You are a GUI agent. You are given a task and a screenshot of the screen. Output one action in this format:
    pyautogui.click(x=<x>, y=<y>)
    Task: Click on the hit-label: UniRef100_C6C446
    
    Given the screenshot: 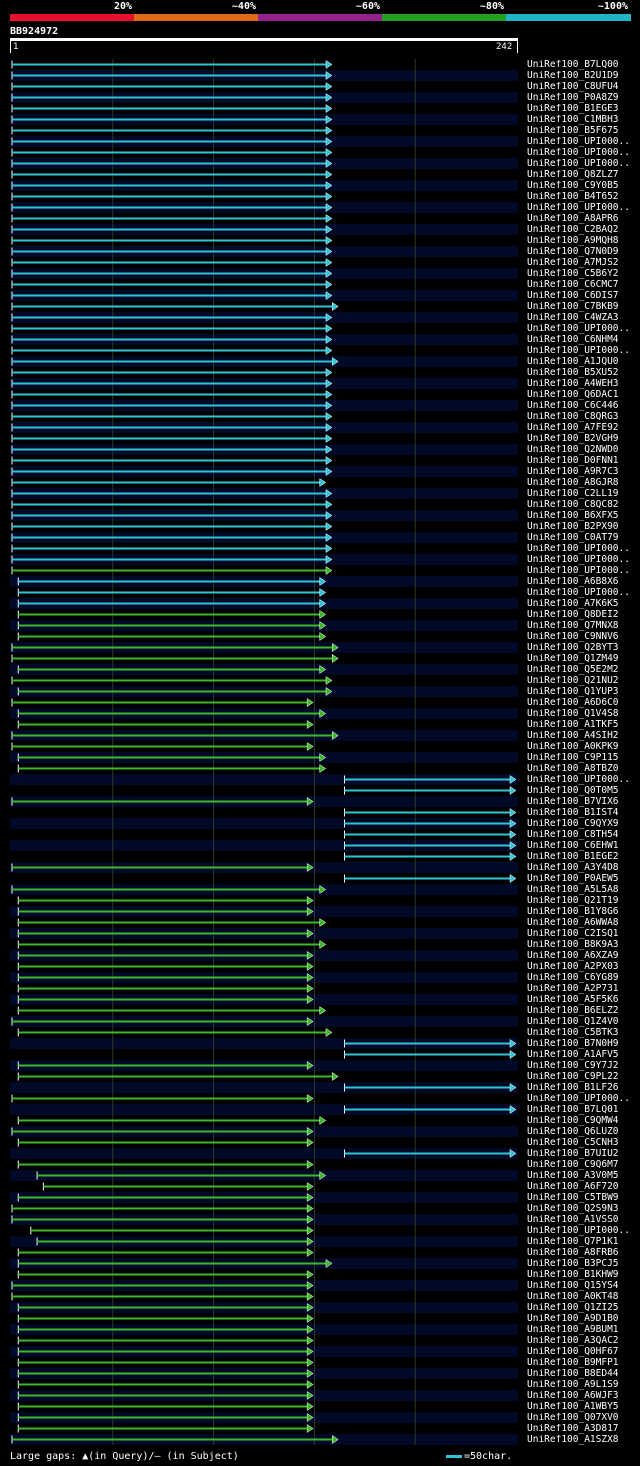 What is the action you would take?
    pyautogui.click(x=573, y=406)
    